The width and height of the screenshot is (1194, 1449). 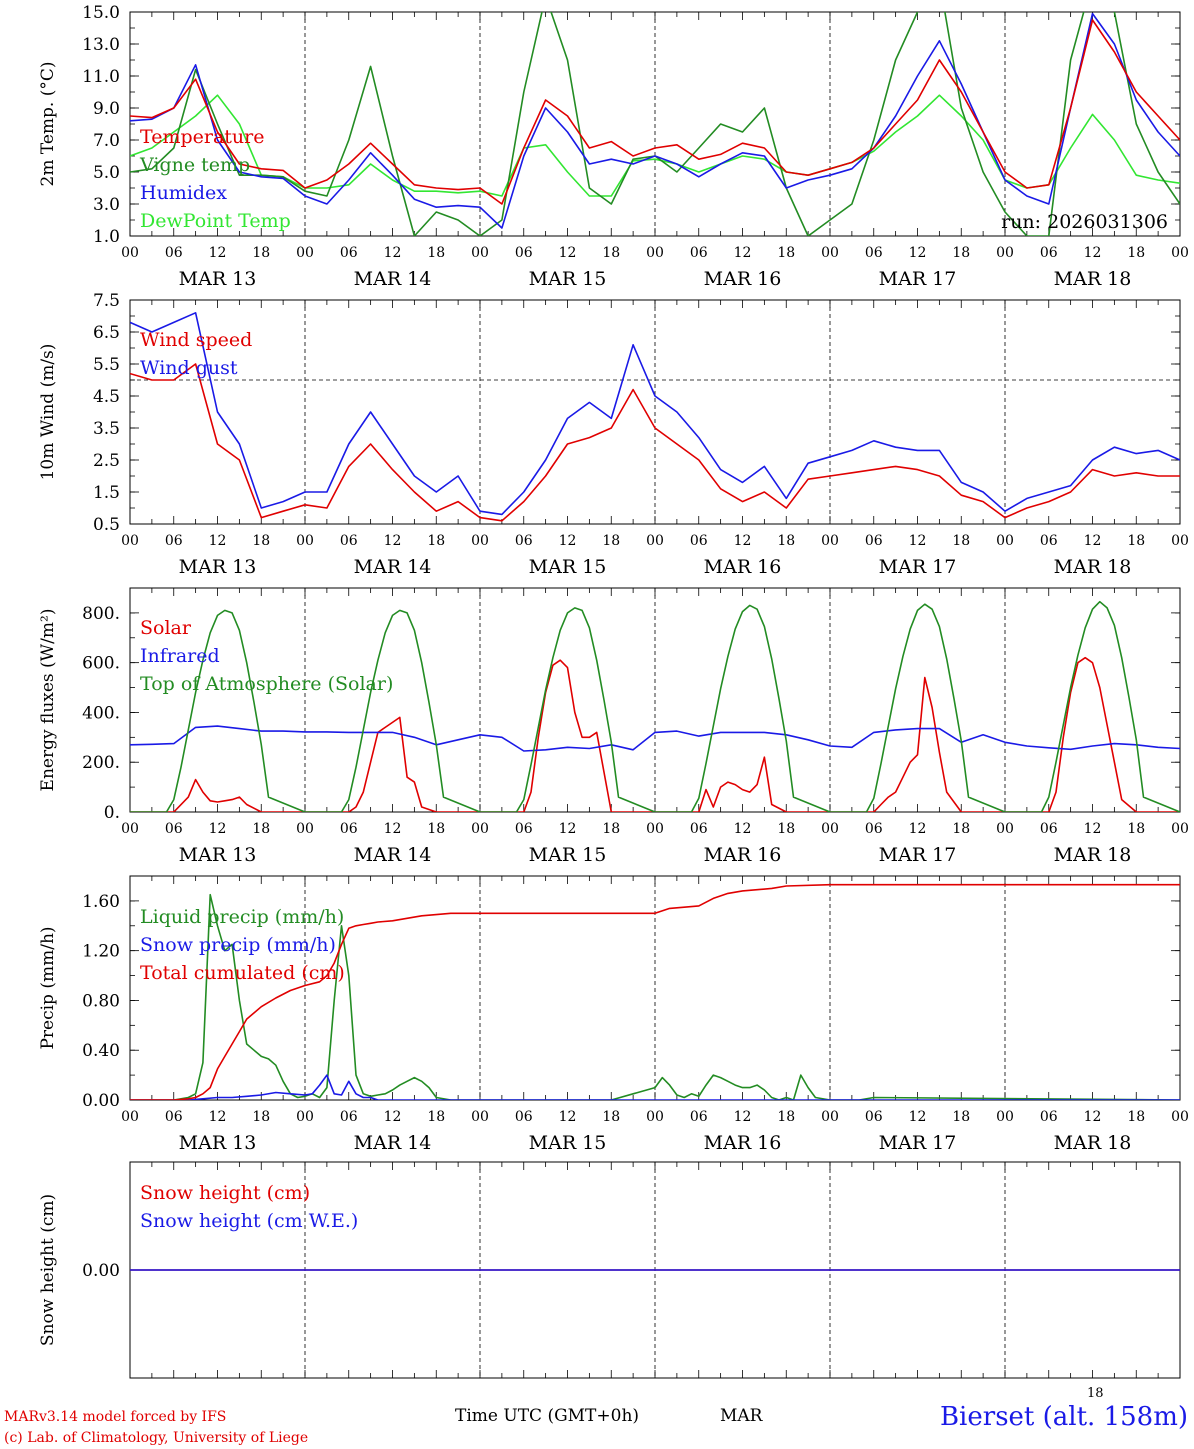 I want to click on y-tick-label: 0., so click(x=112, y=813).